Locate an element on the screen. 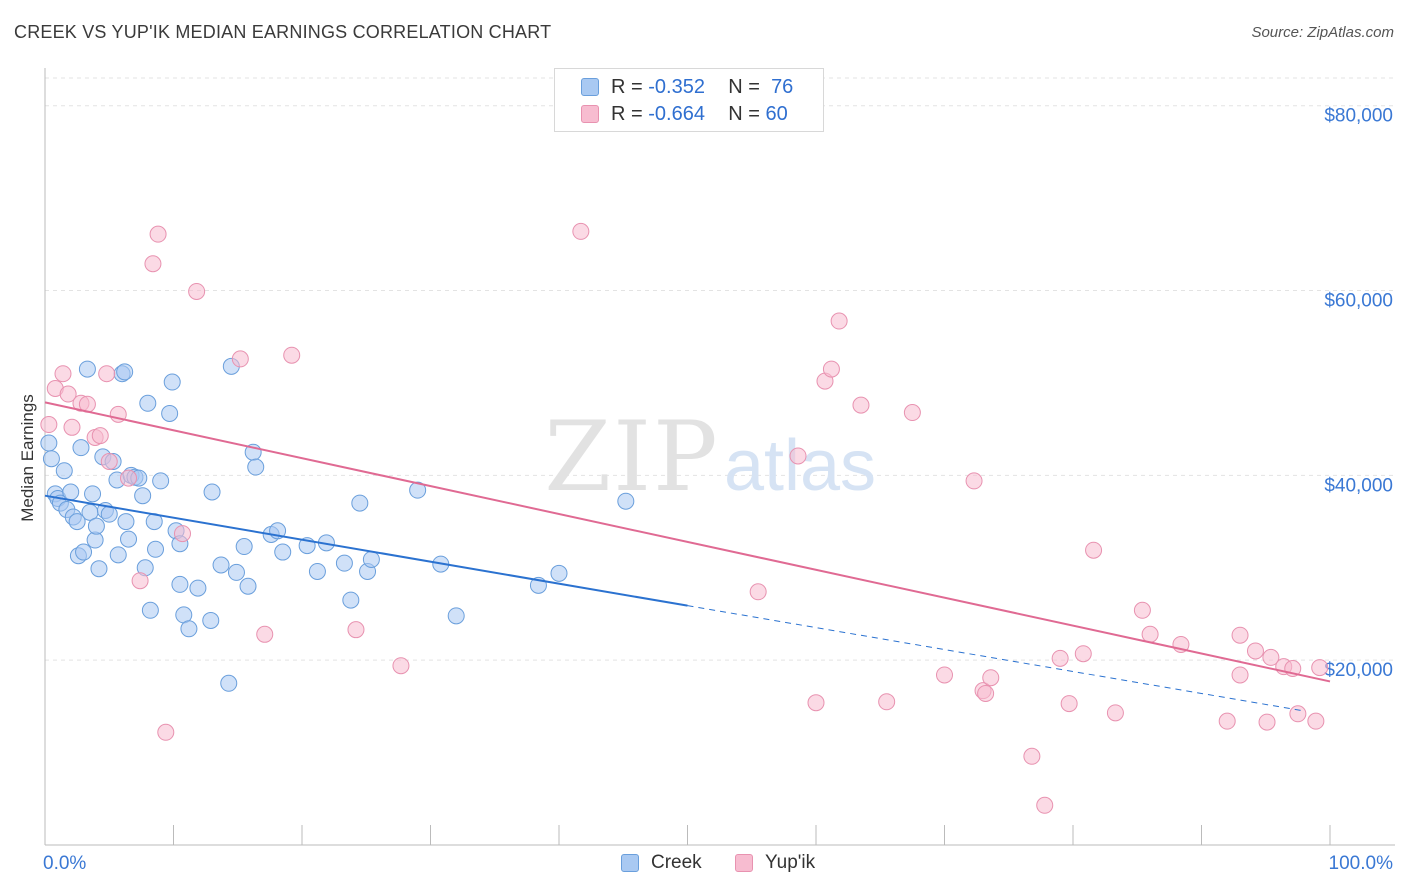 Image resolution: width=1406 pixels, height=892 pixels. creek-legend-label: Creek is located at coordinates (676, 862).